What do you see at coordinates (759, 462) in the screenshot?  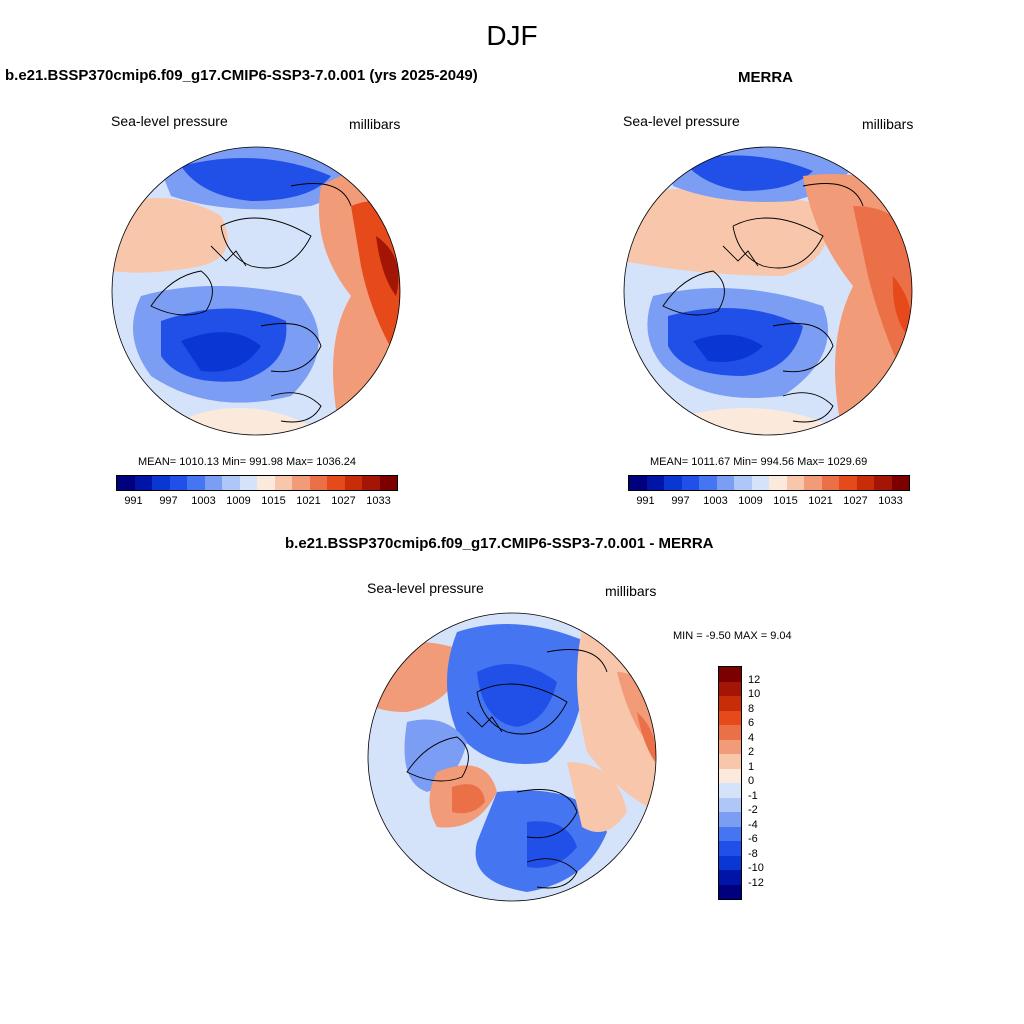 I see `obs-stats: MEAN= 1011.67 Min= 994.56 Max= 1029.69` at bounding box center [759, 462].